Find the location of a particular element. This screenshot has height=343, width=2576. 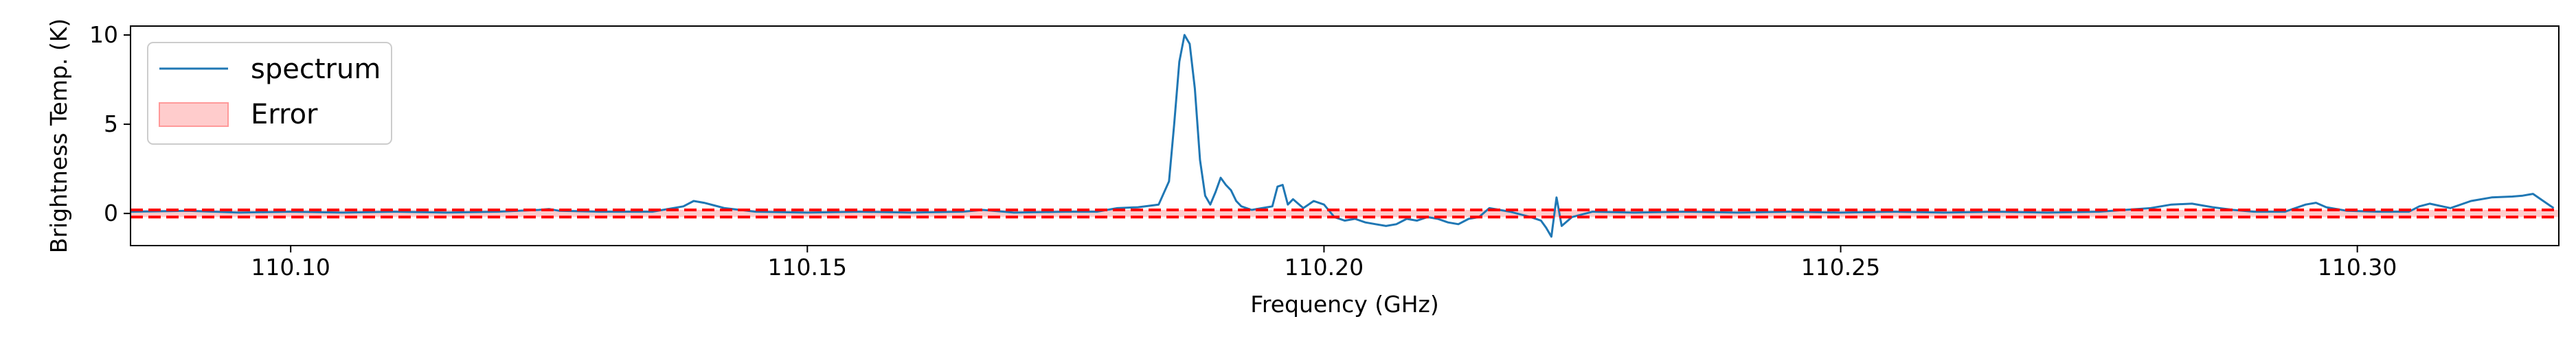

y-tick-label: 0 is located at coordinates (111, 213).